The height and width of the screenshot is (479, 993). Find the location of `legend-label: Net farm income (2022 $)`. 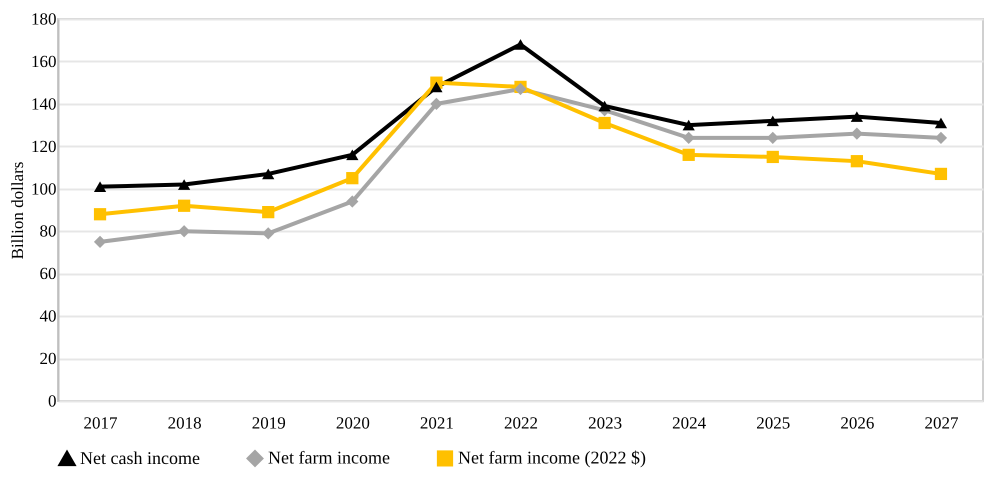

legend-label: Net farm income (2022 $) is located at coordinates (552, 457).